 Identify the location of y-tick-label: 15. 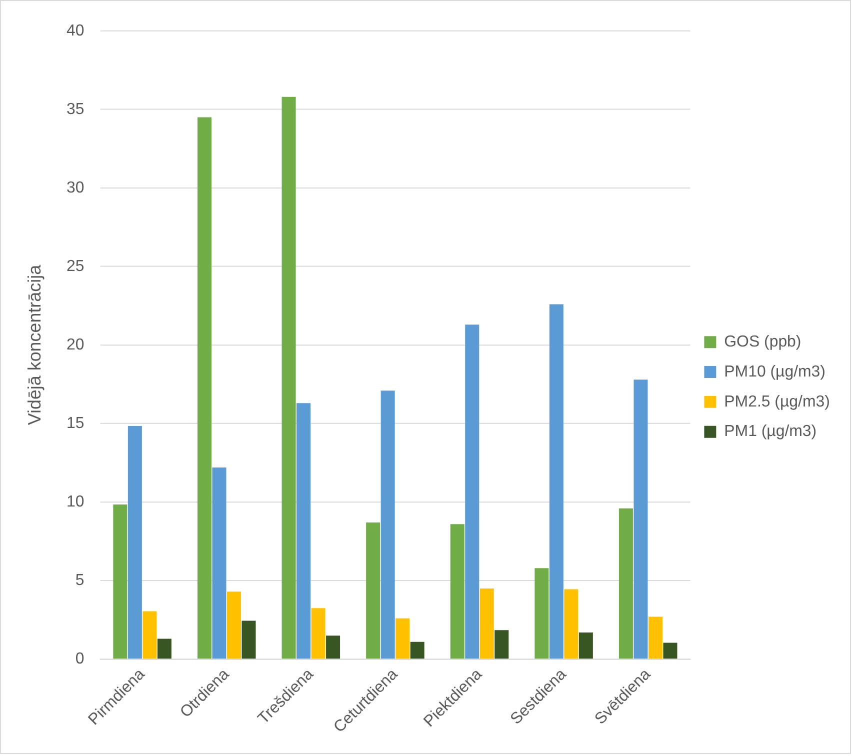
(75, 423).